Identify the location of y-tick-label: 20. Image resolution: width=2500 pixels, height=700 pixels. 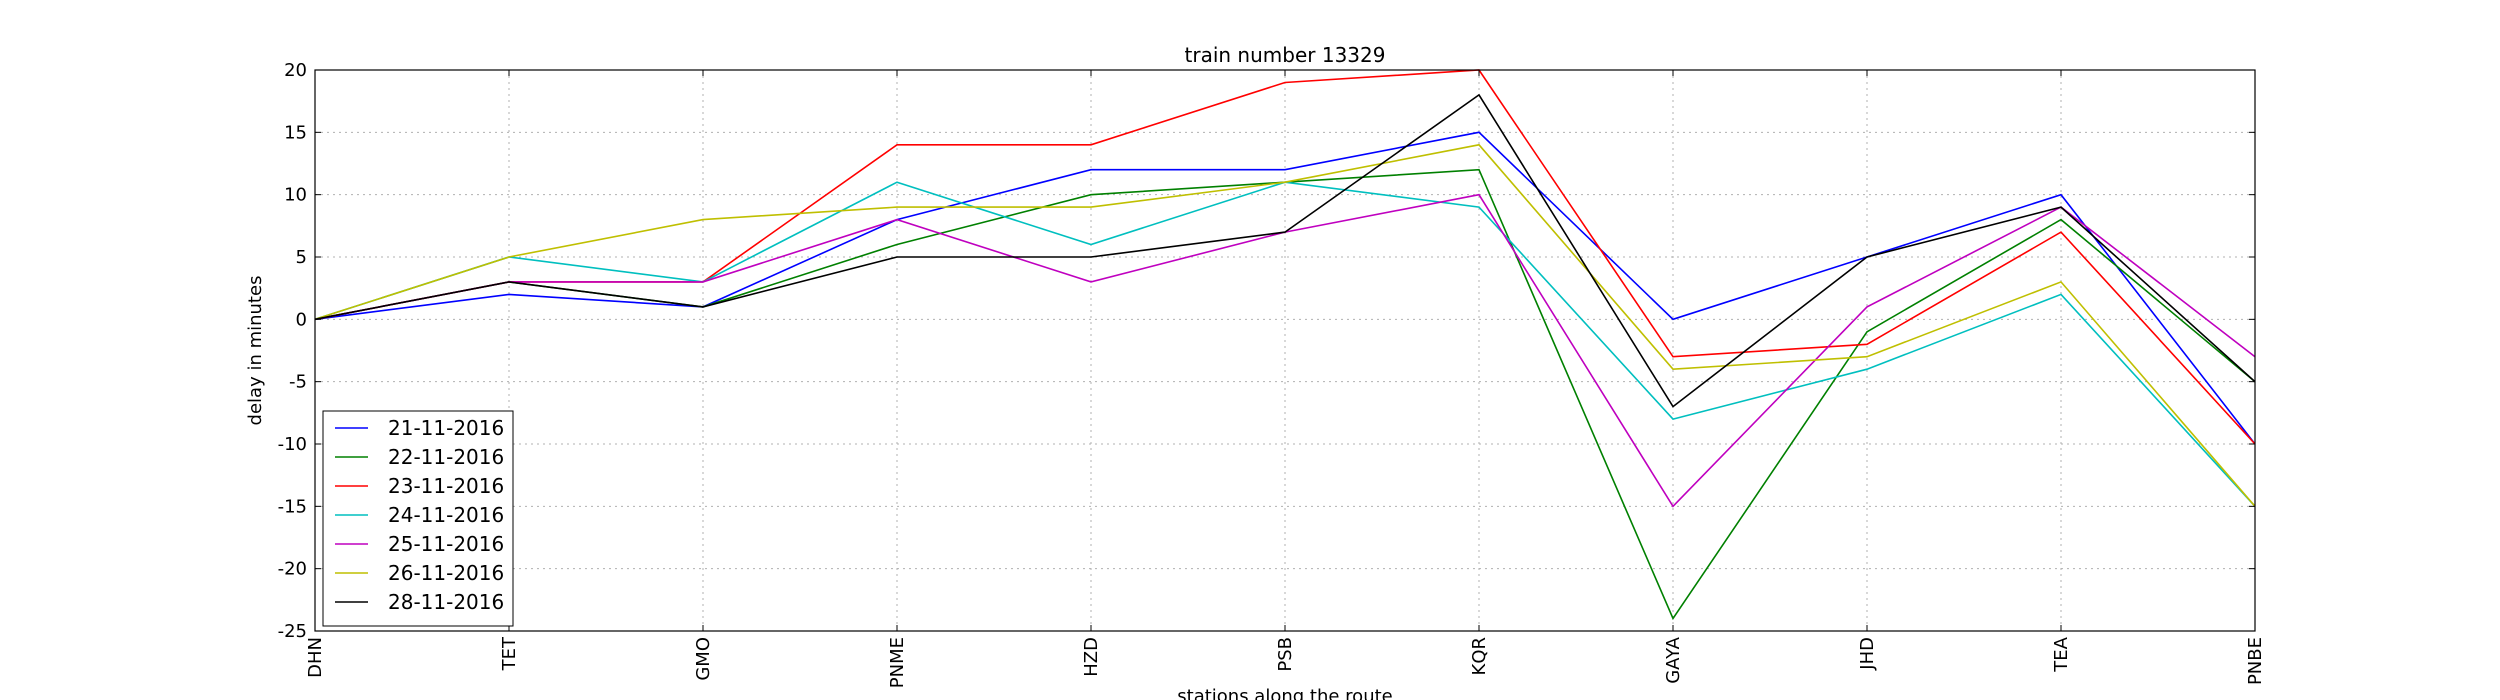
(295, 70).